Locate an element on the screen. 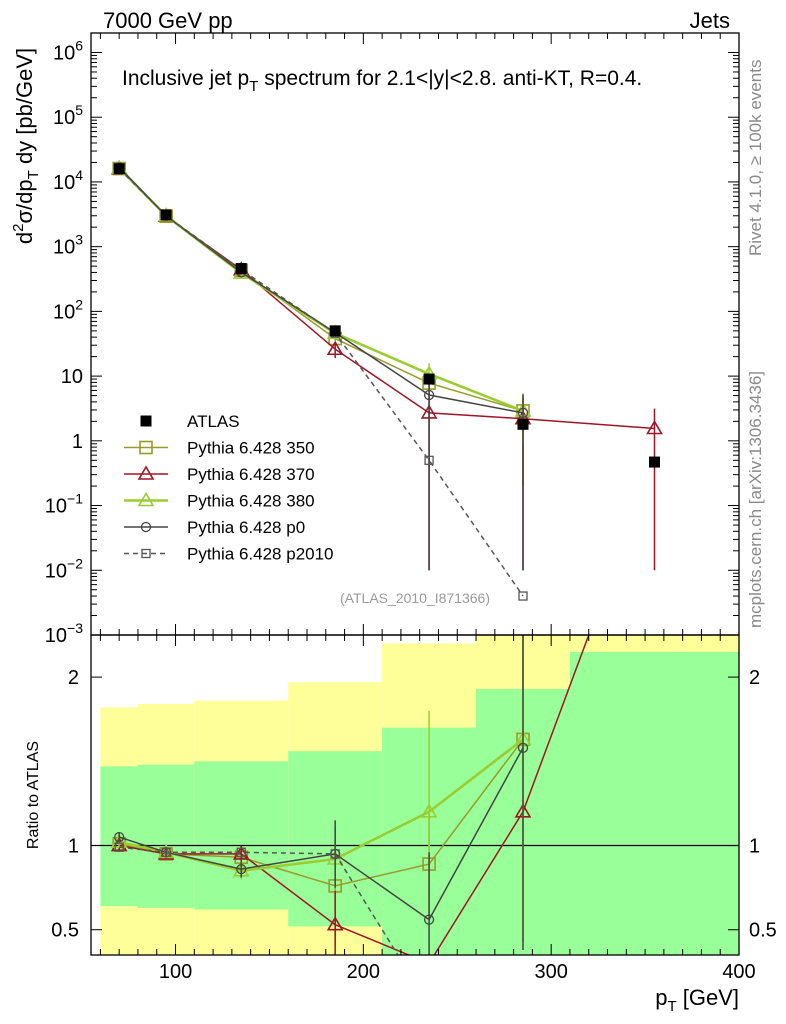 The height and width of the screenshot is (1024, 786). legend-label-c370: Pythia 6.428 370 is located at coordinates (251, 474).